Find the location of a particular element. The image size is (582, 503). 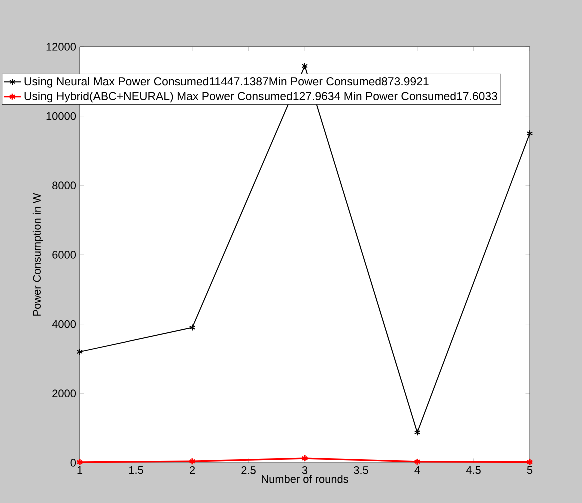

y-tick-label: 6000 is located at coordinates (64, 255).